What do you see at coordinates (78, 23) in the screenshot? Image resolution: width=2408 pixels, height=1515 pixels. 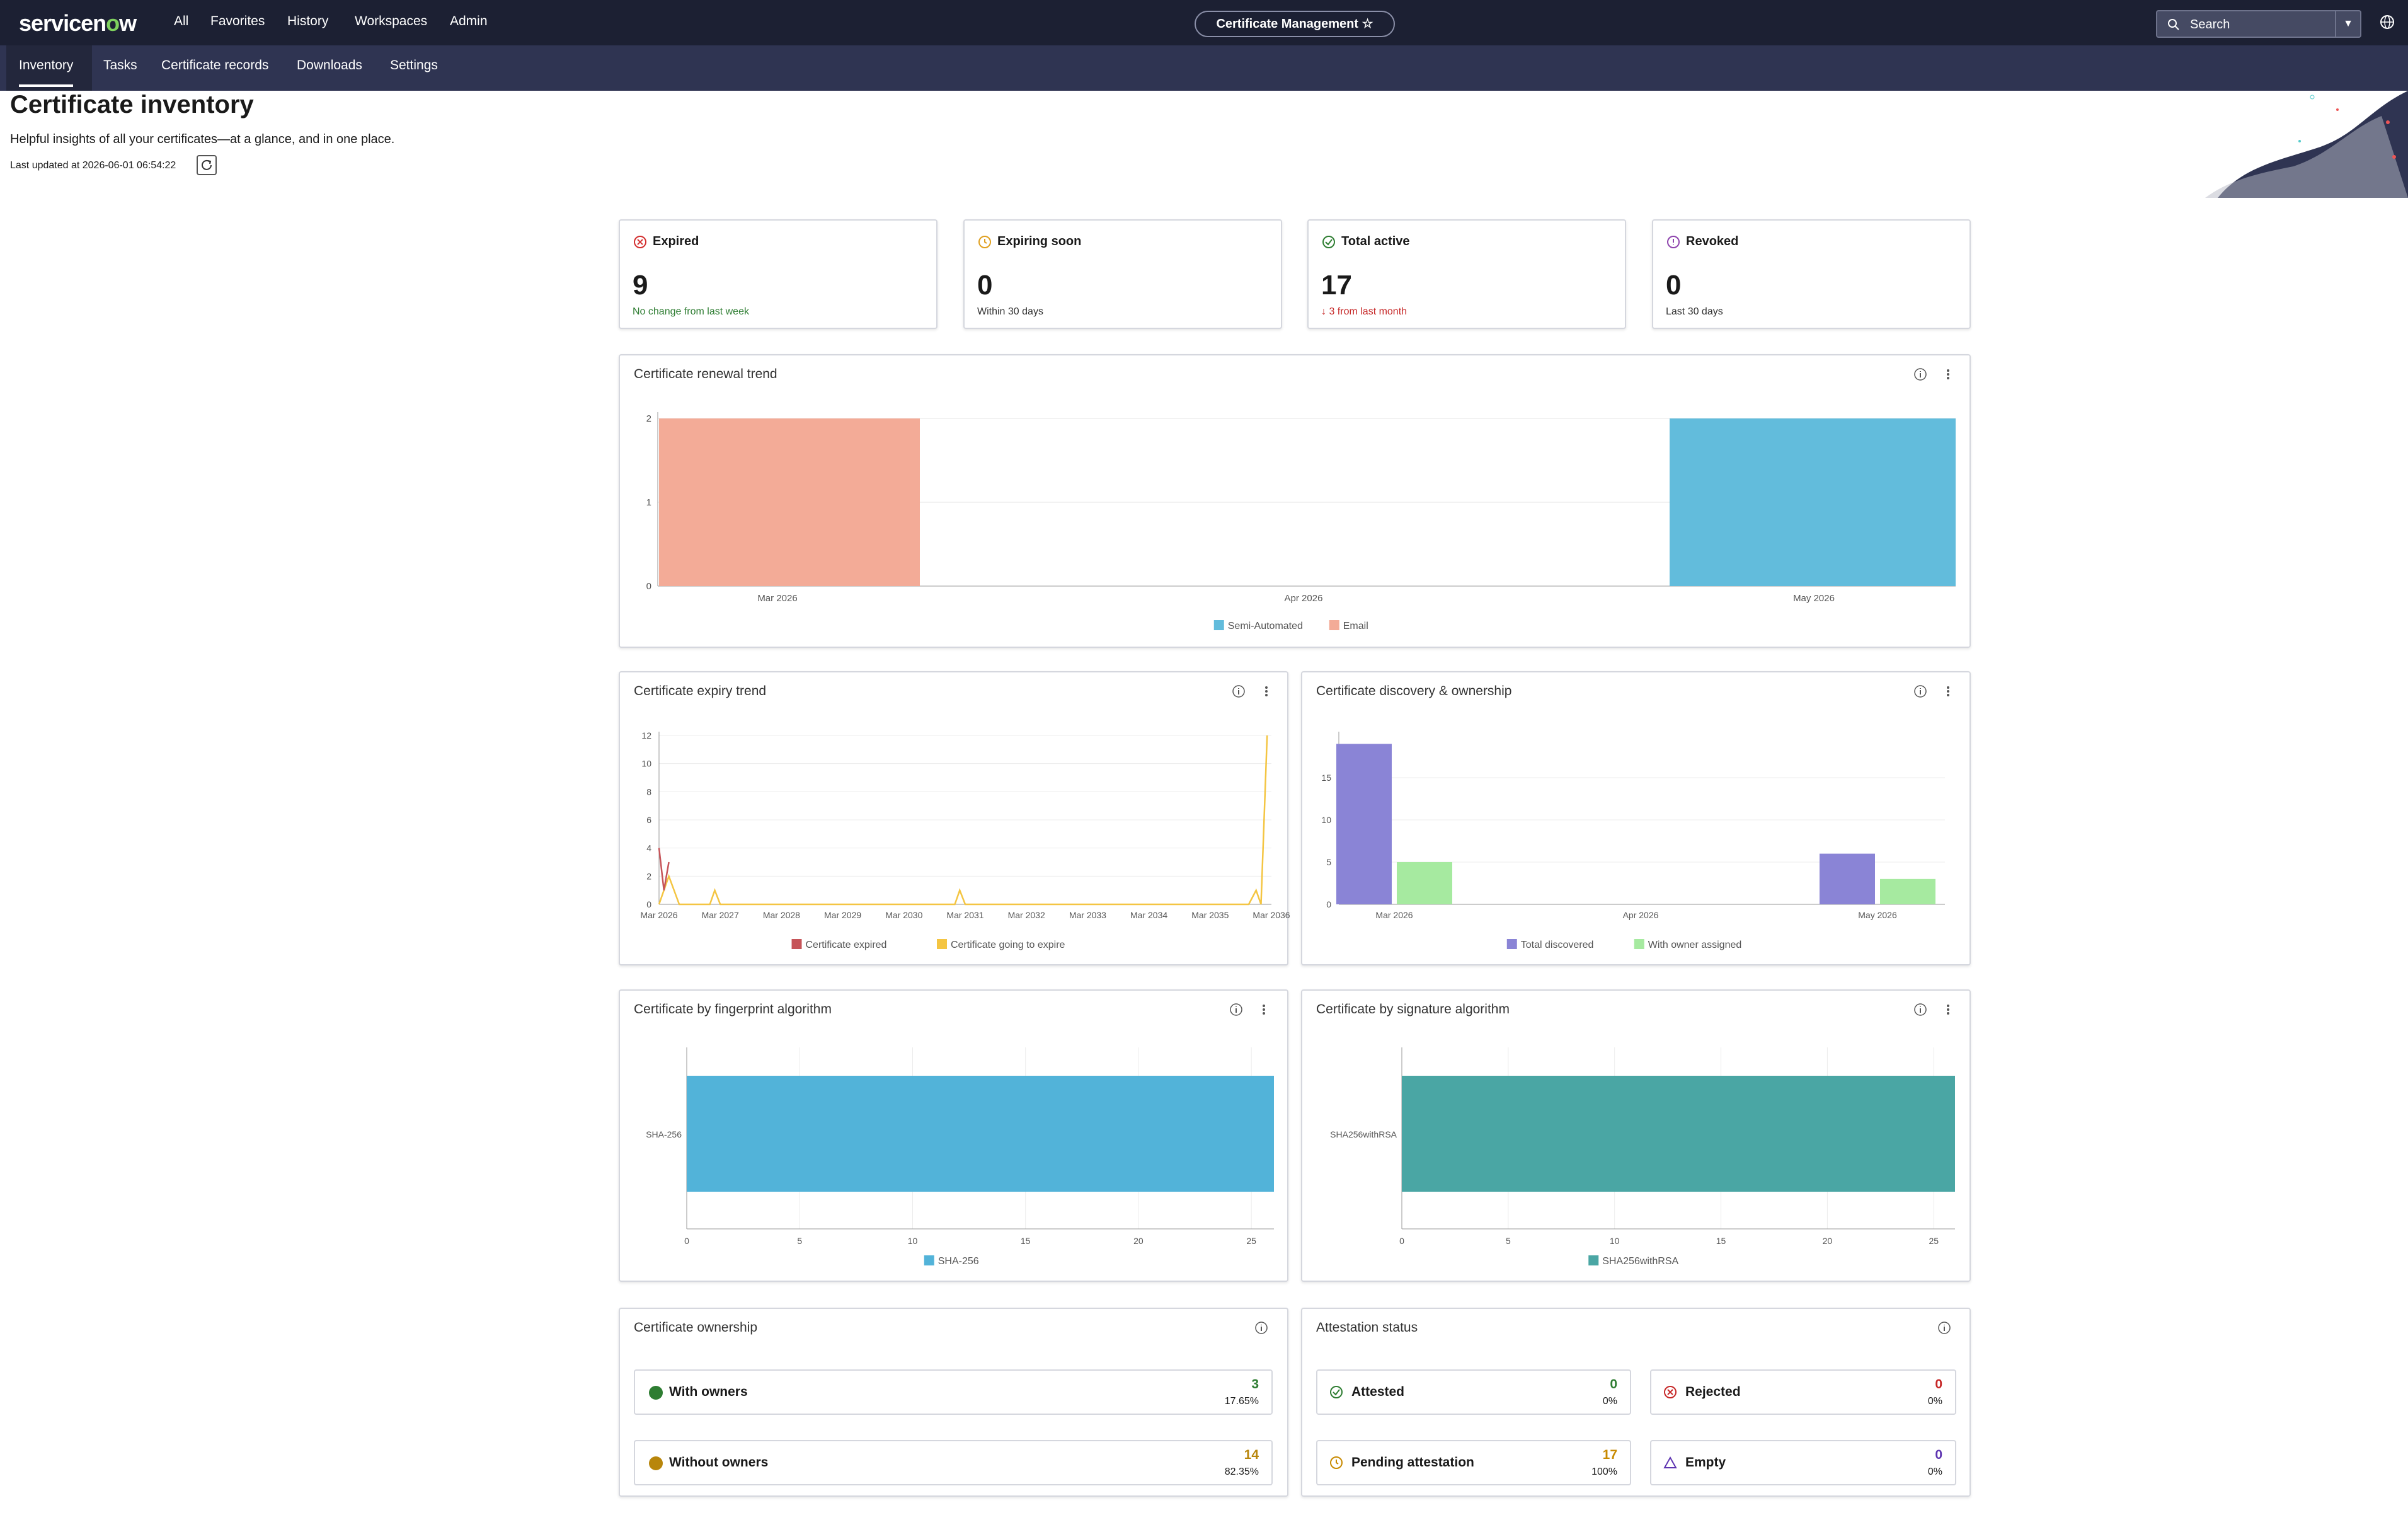 I see `servicenow-logo: servicenow` at bounding box center [78, 23].